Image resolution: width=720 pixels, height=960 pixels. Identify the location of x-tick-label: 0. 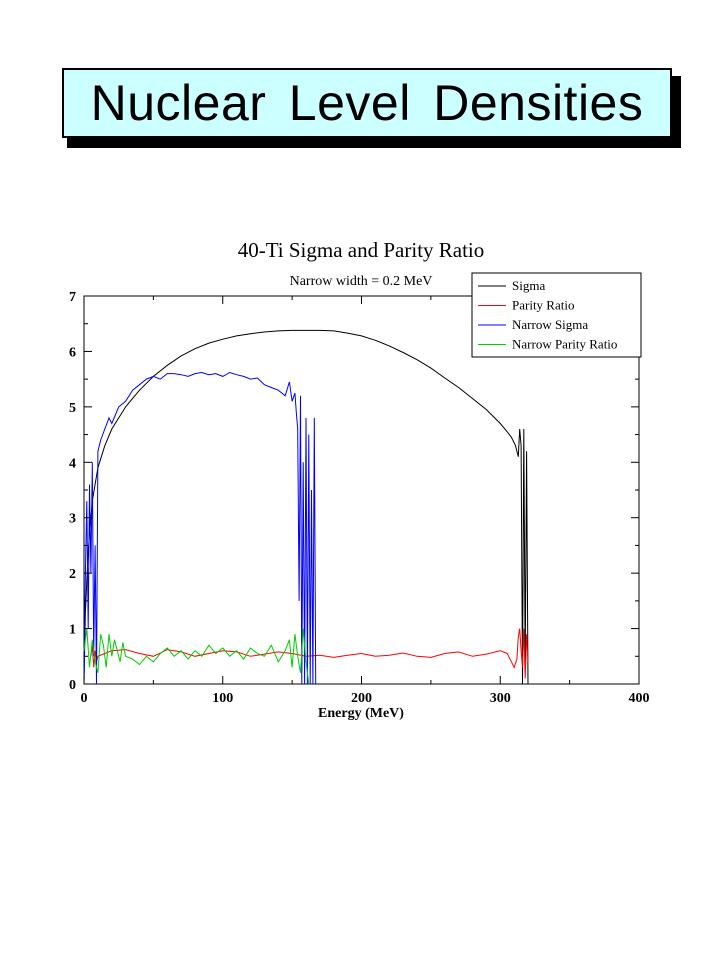
(84, 698).